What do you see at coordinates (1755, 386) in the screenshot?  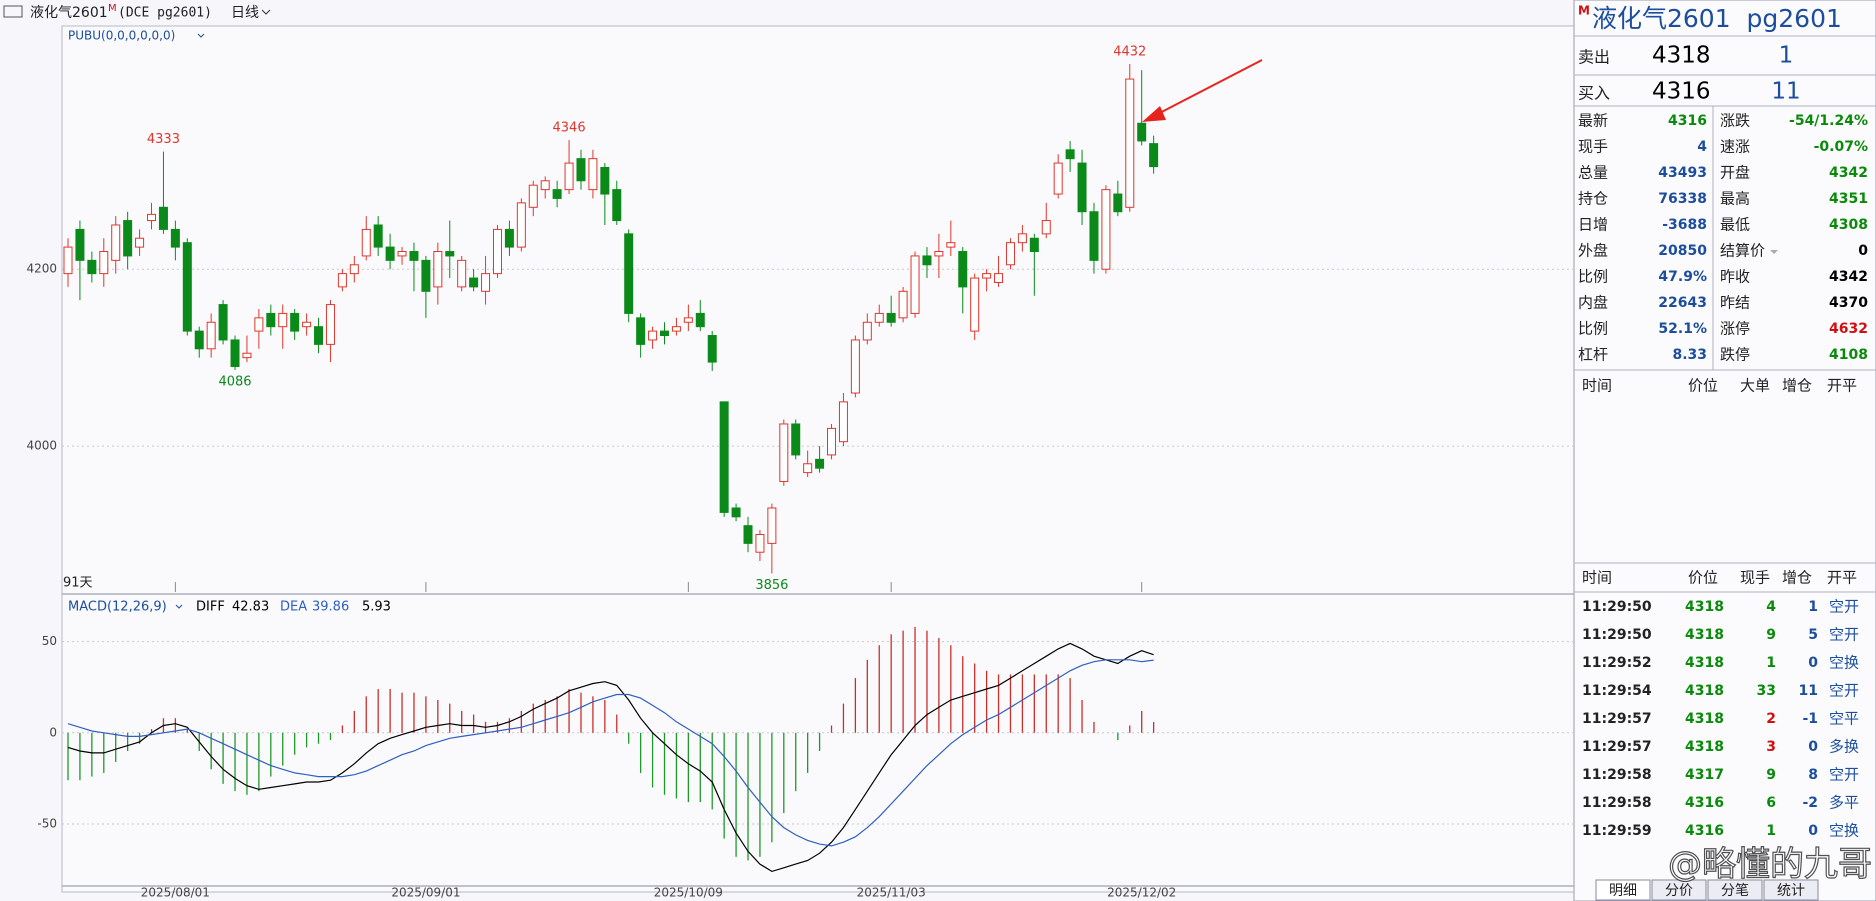 I see `column-header: 大单` at bounding box center [1755, 386].